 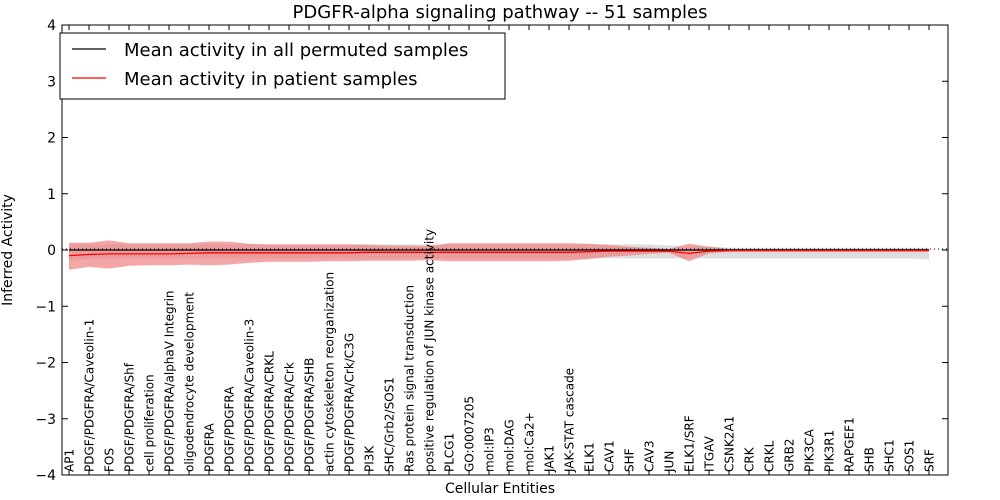 What do you see at coordinates (810, 450) in the screenshot?
I see `x-tick-label: PIK3CA` at bounding box center [810, 450].